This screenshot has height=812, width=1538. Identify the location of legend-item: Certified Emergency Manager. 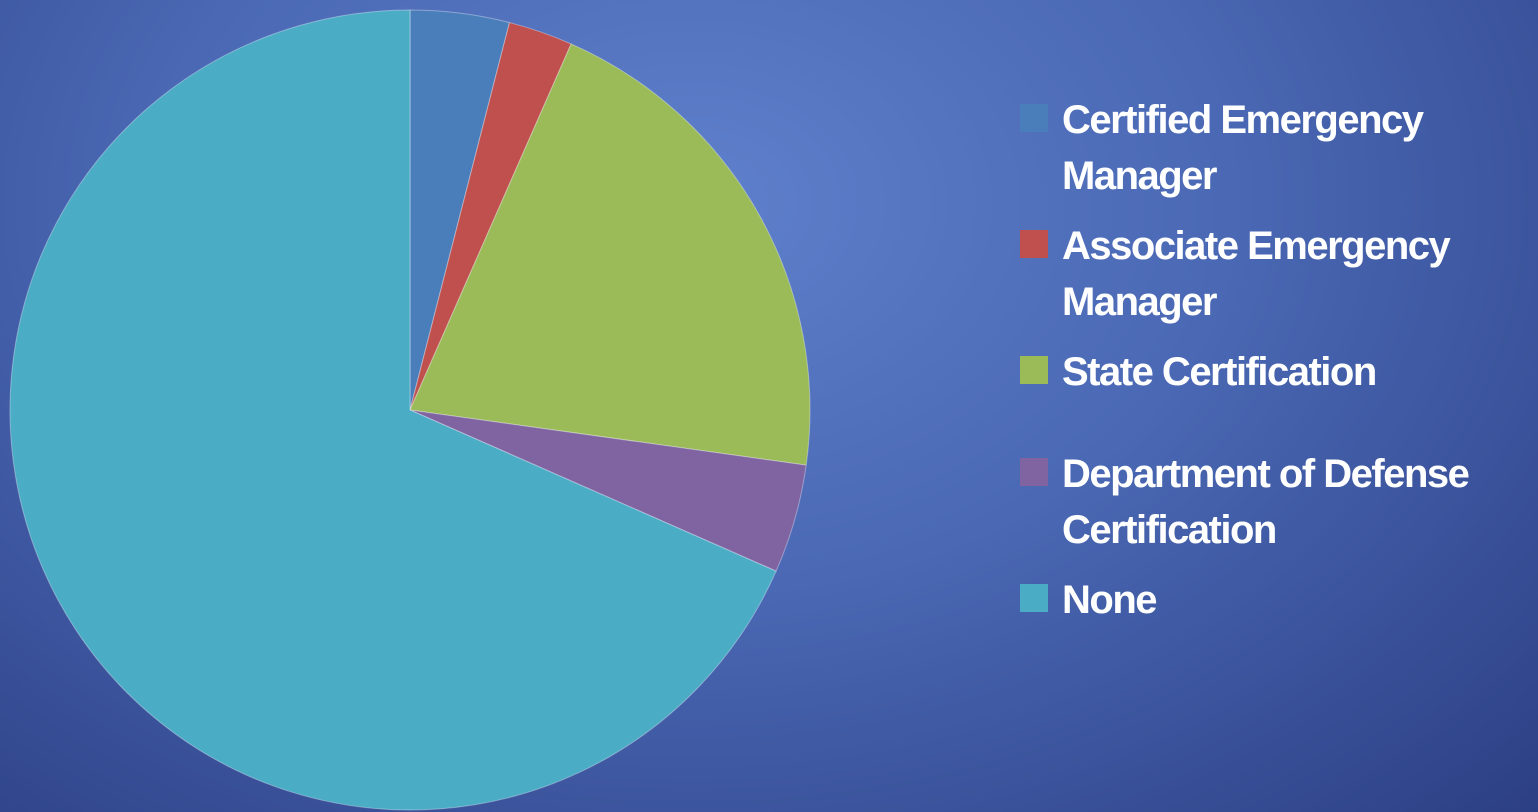
(1275, 148).